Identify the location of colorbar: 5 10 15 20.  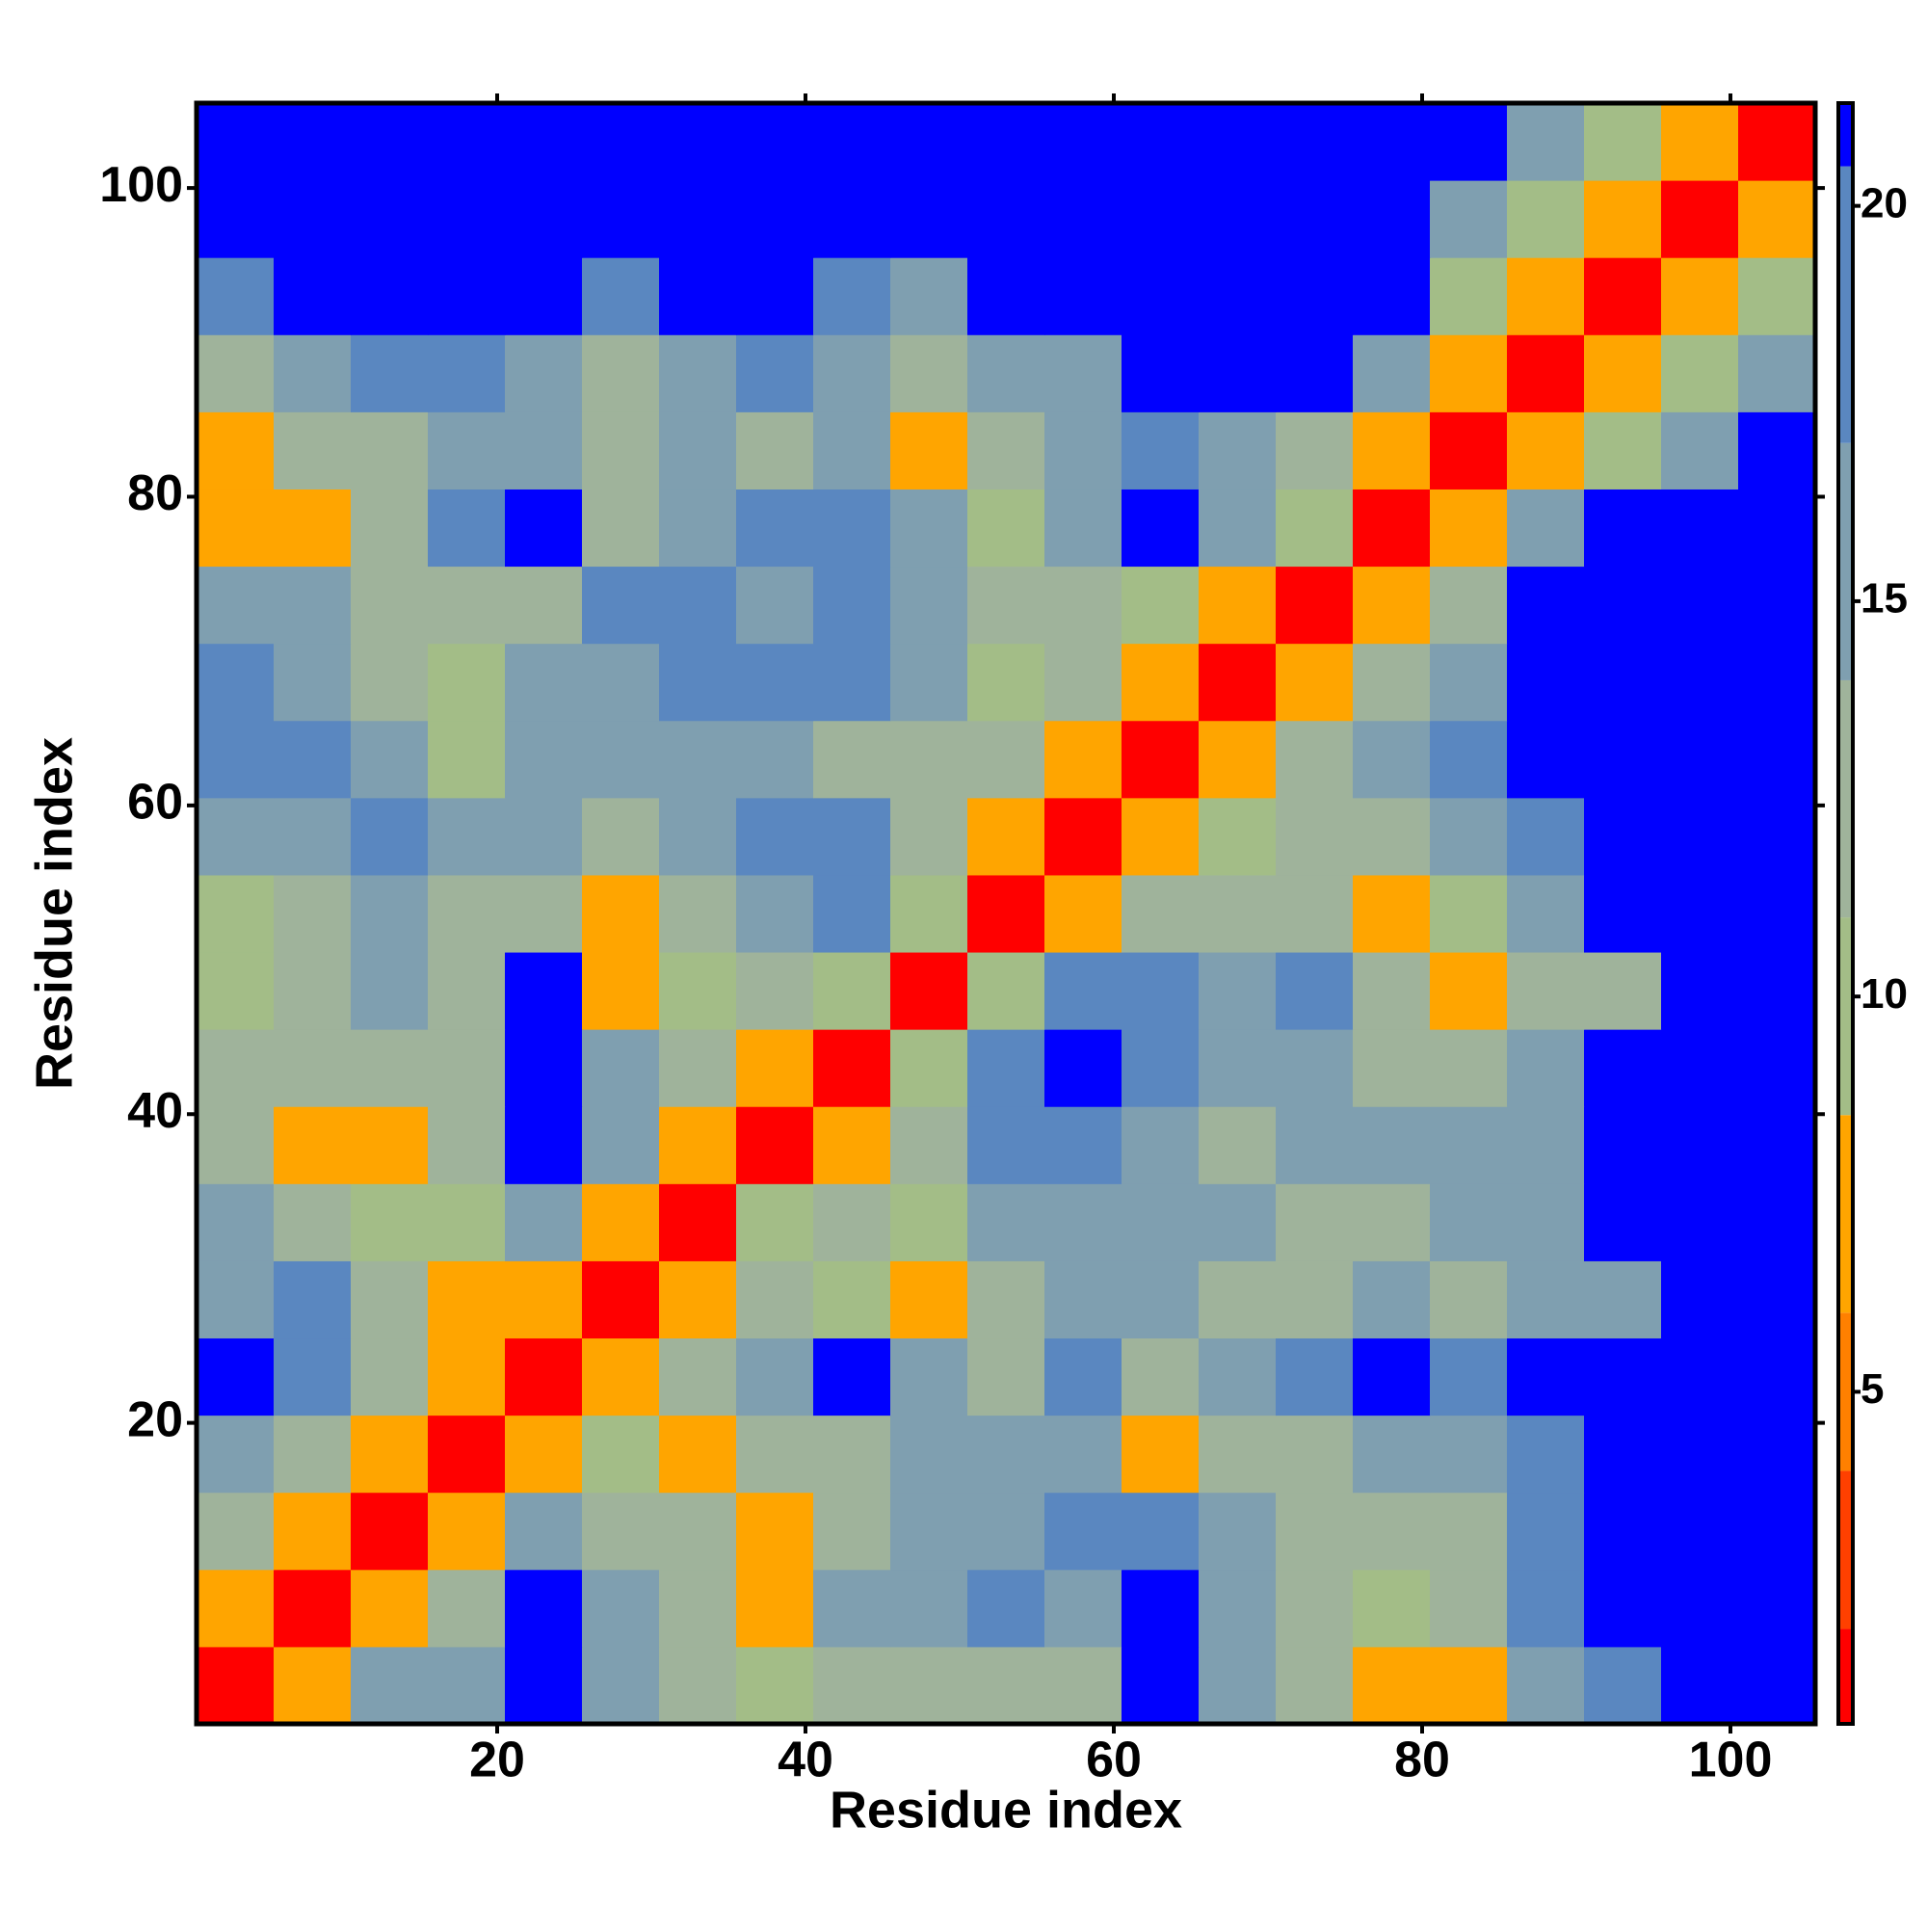
(1873, 913).